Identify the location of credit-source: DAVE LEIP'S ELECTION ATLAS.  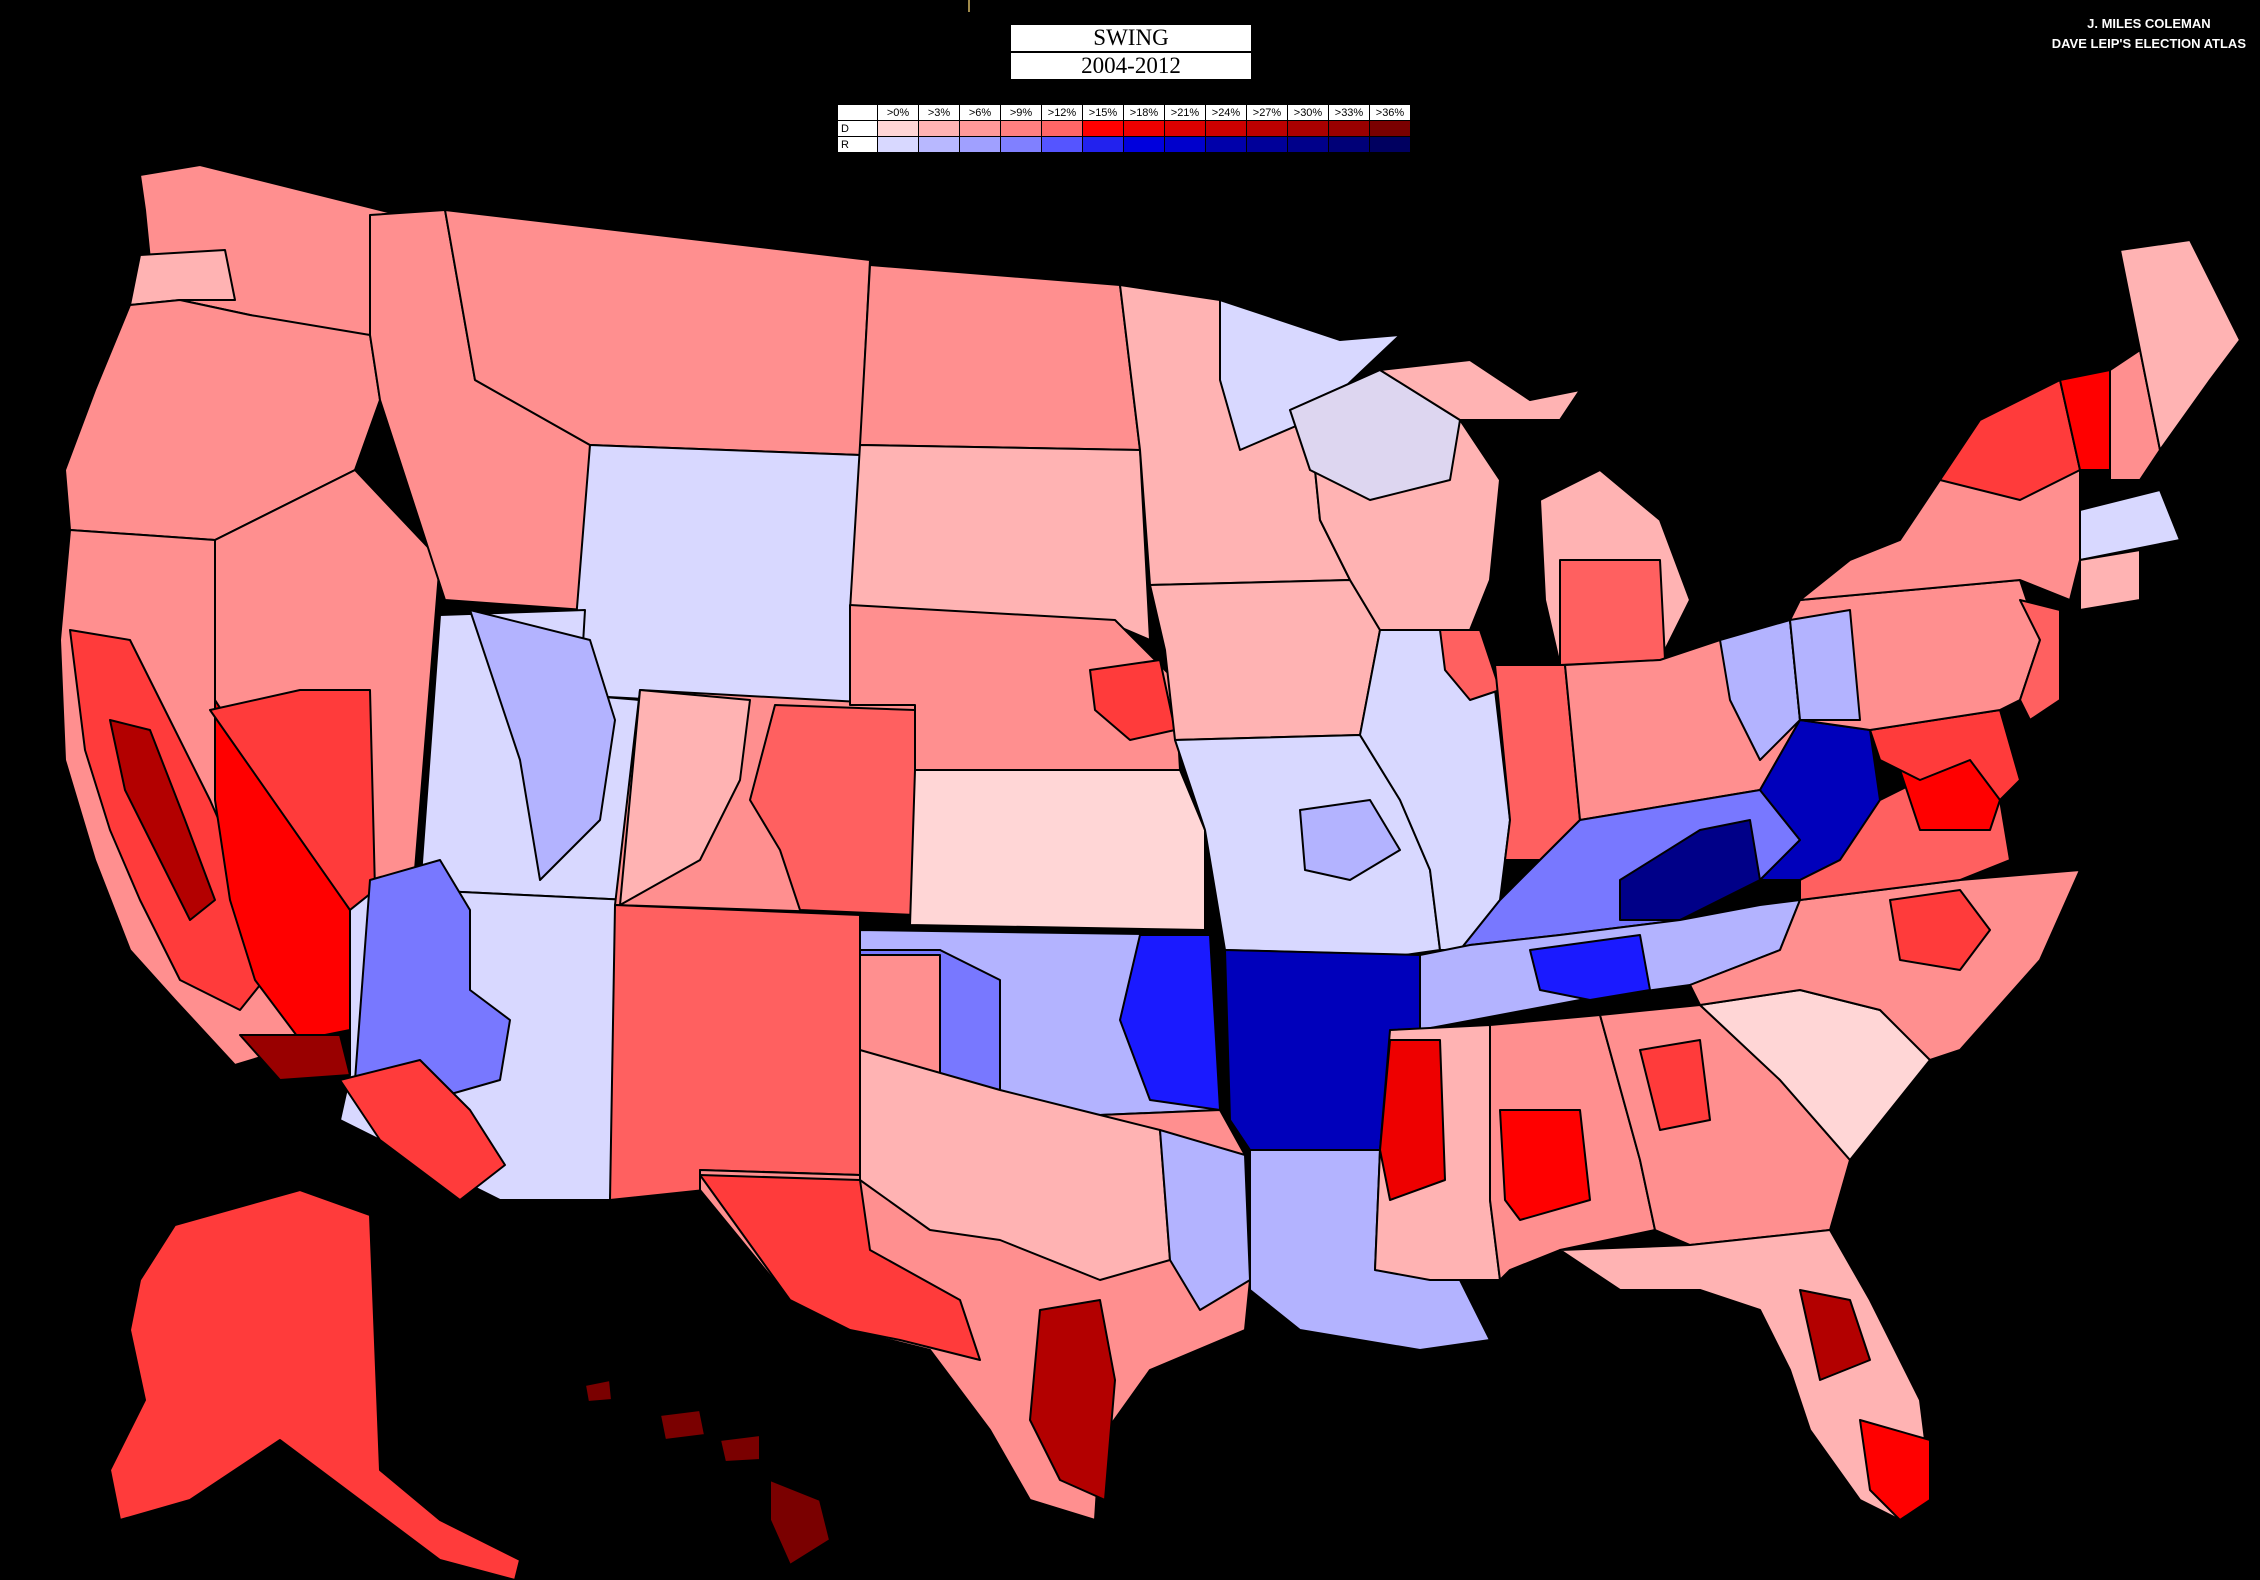
(2148, 43).